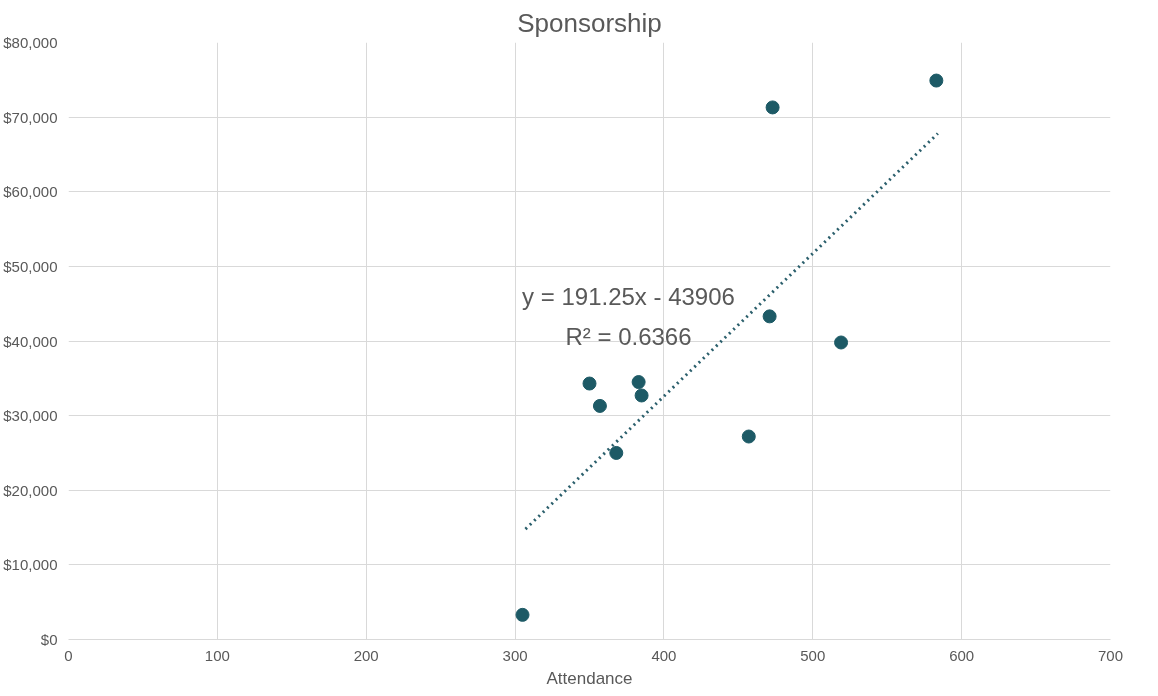 The height and width of the screenshot is (696, 1158). What do you see at coordinates (68, 655) in the screenshot?
I see `x-tick-label: 0` at bounding box center [68, 655].